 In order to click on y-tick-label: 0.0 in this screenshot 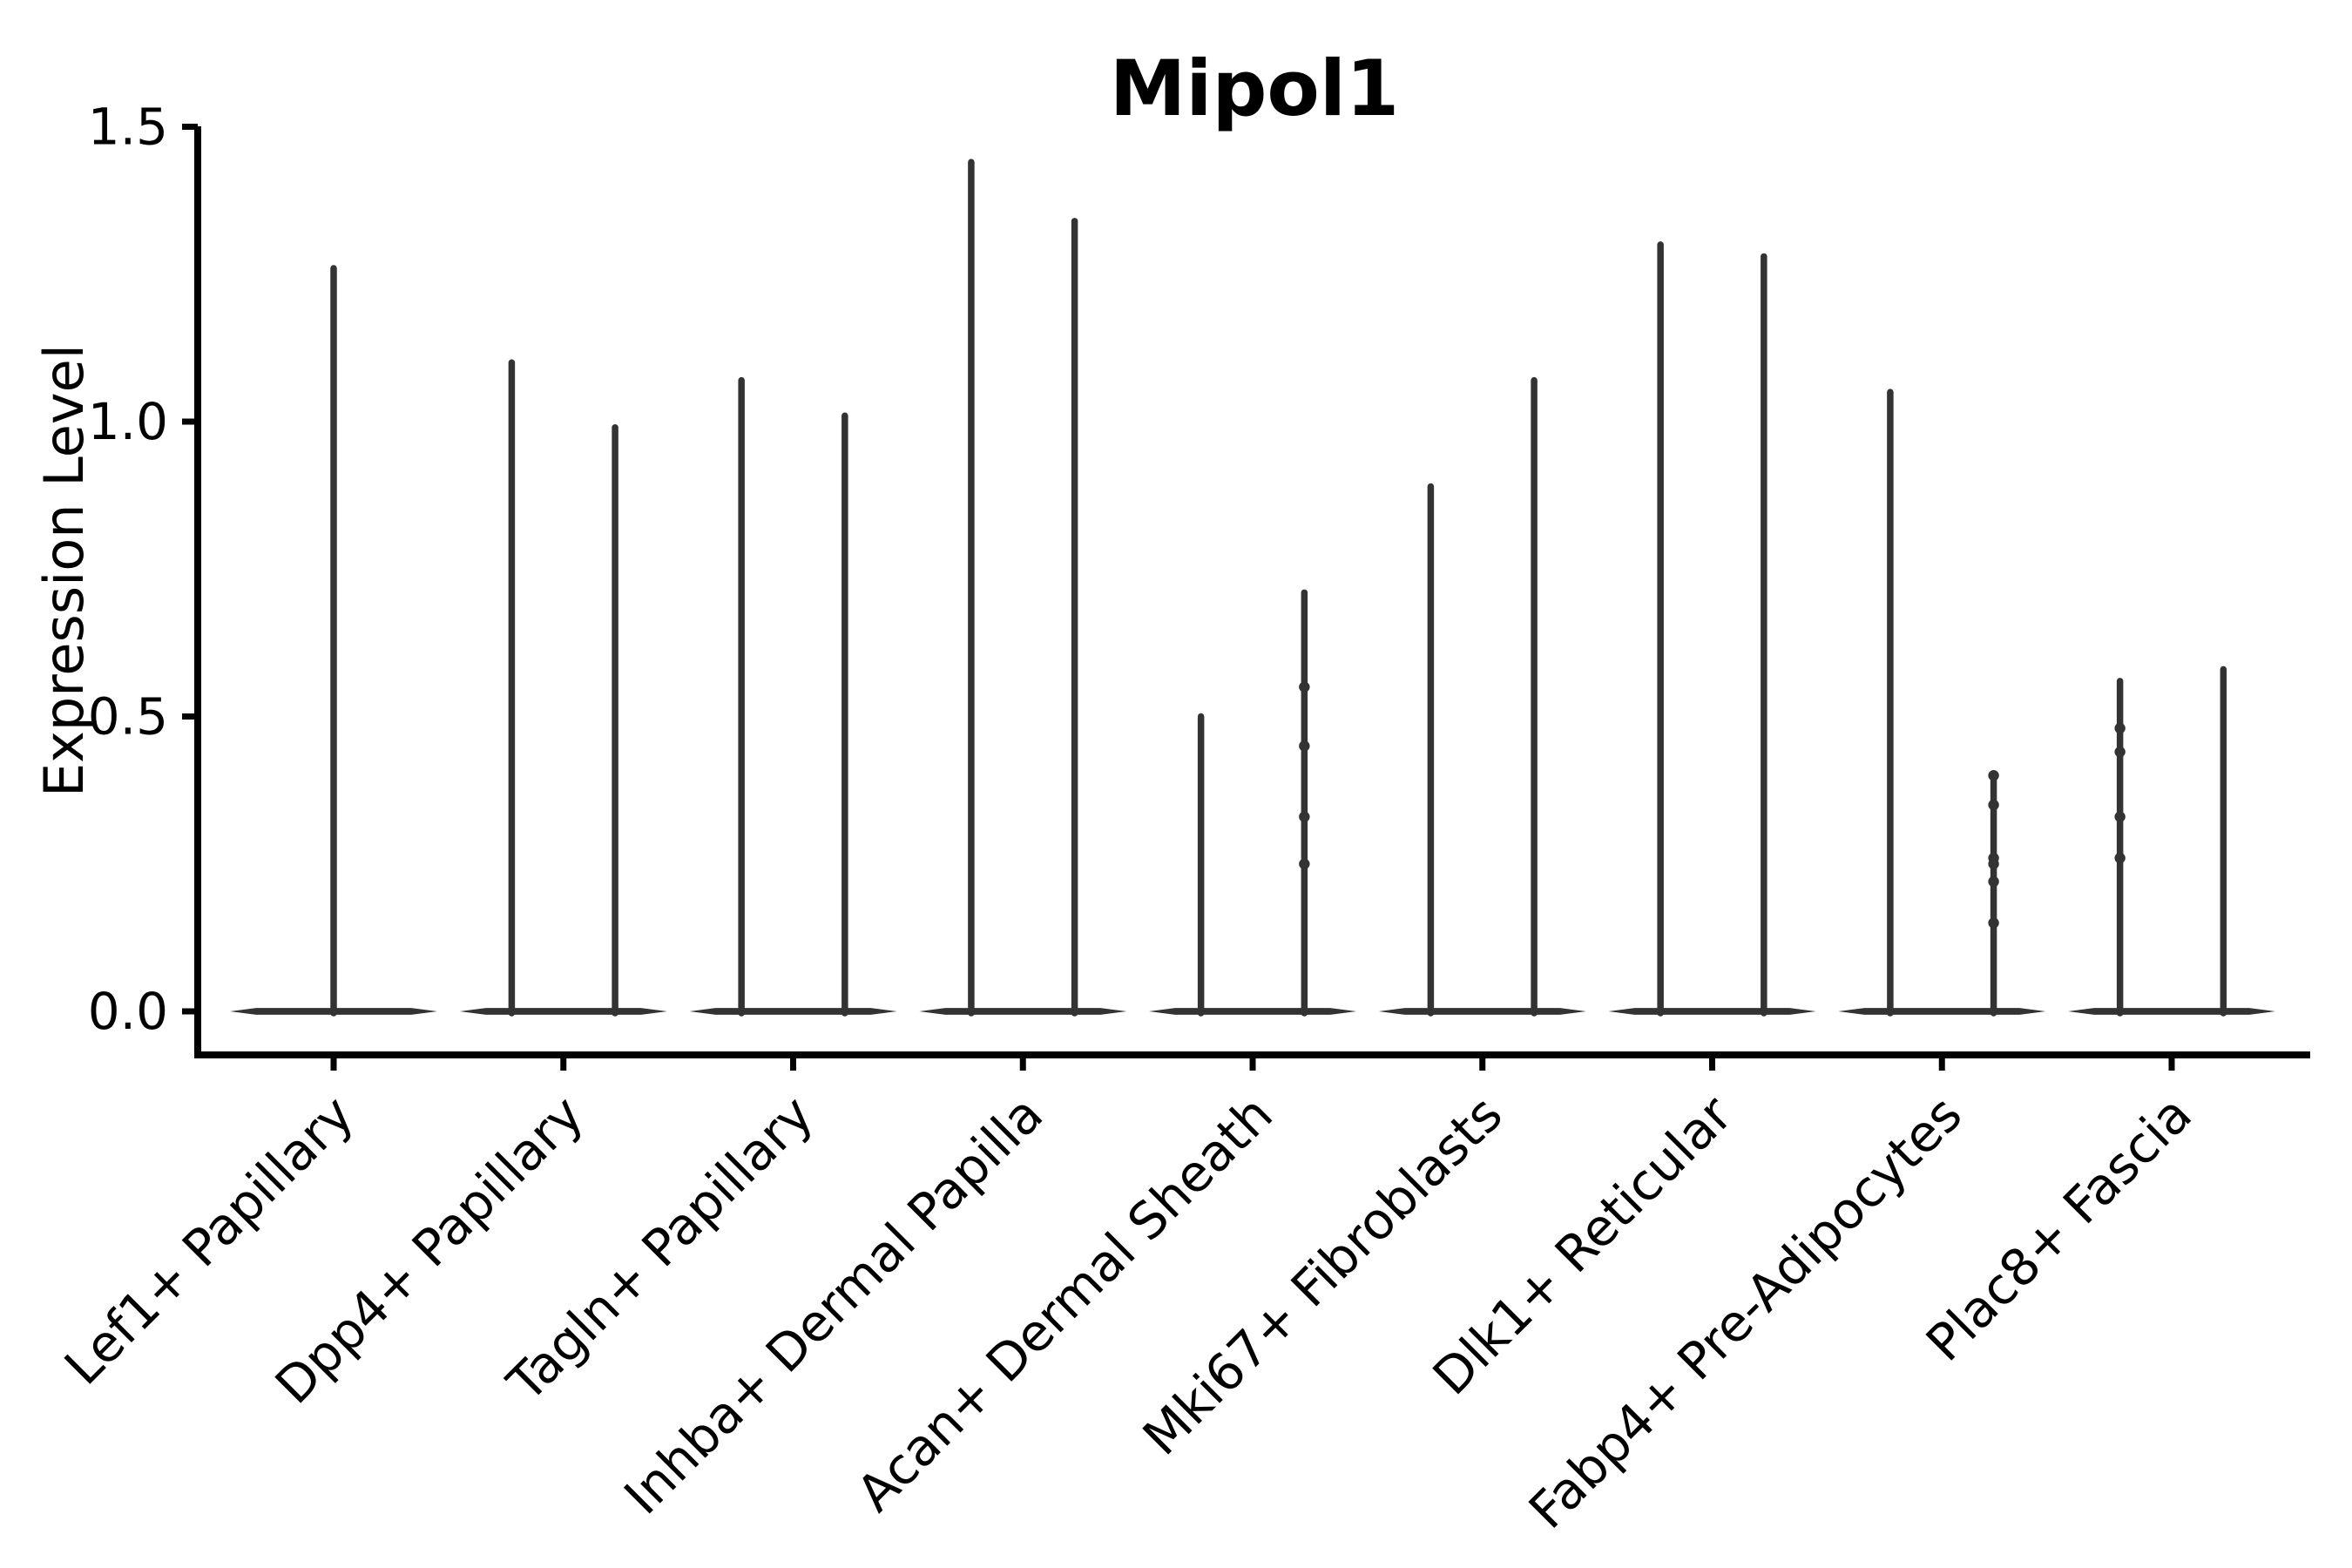, I will do `click(128, 1012)`.